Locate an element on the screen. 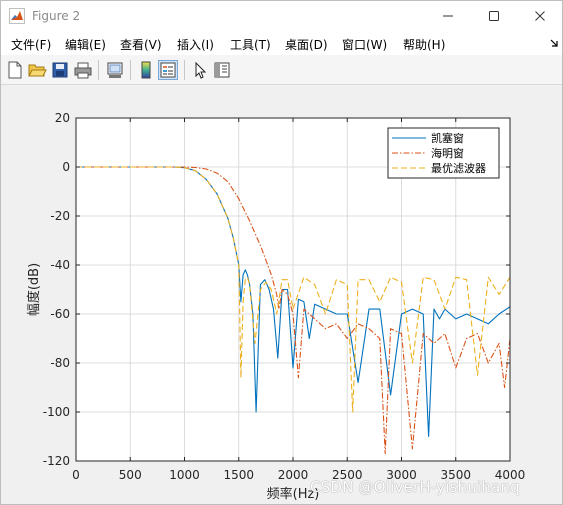 The height and width of the screenshot is (505, 563). legend-button is located at coordinates (168, 70).